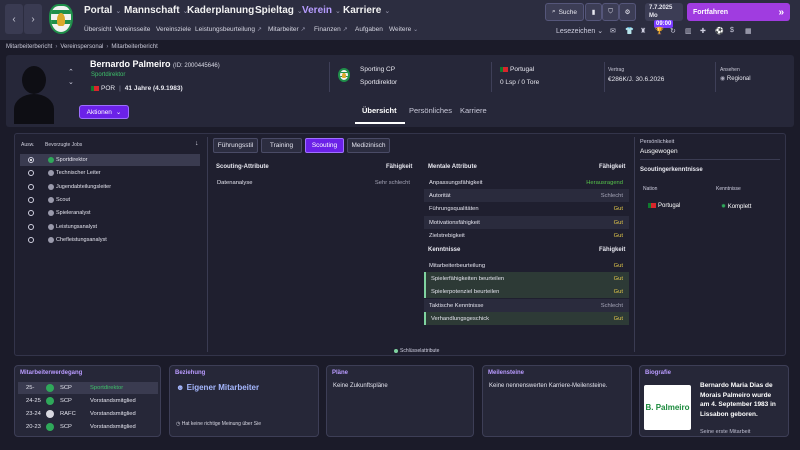 This screenshot has width=800, height=450. I want to click on forward-button: ›, so click(33, 19).